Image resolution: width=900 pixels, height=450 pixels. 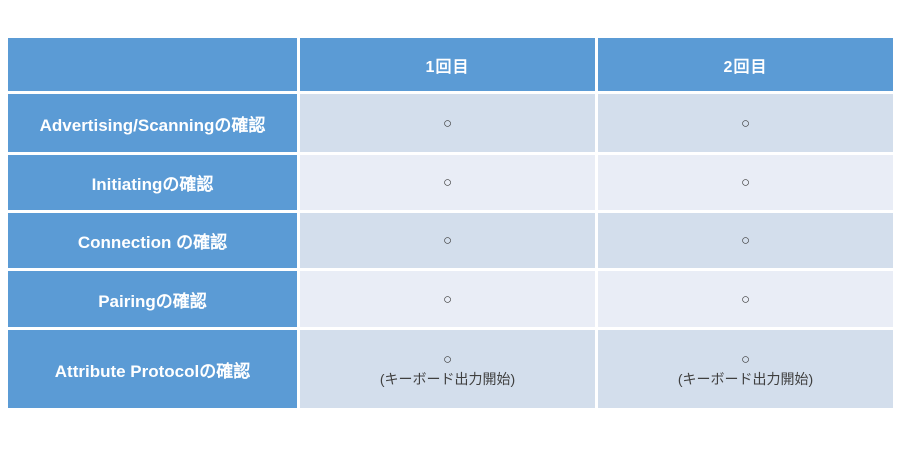 I want to click on row-label-connection: Connection の確認, so click(x=152, y=240).